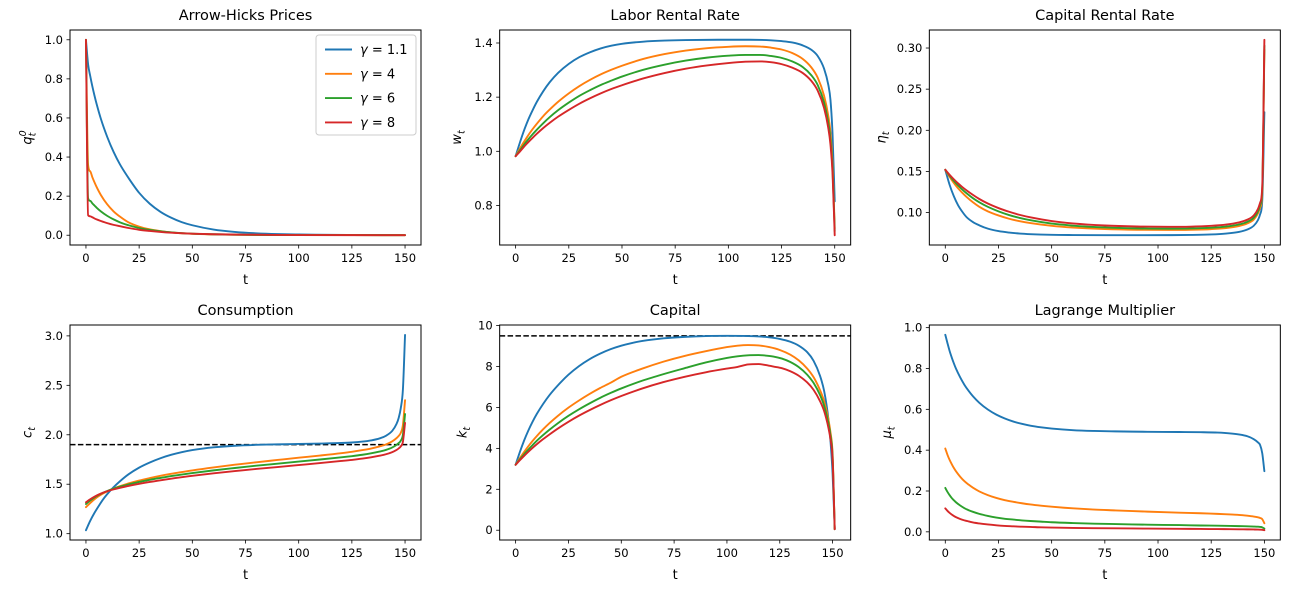 This screenshot has width=1289, height=594. I want to click on y-tick-label: 10, so click(485, 326).